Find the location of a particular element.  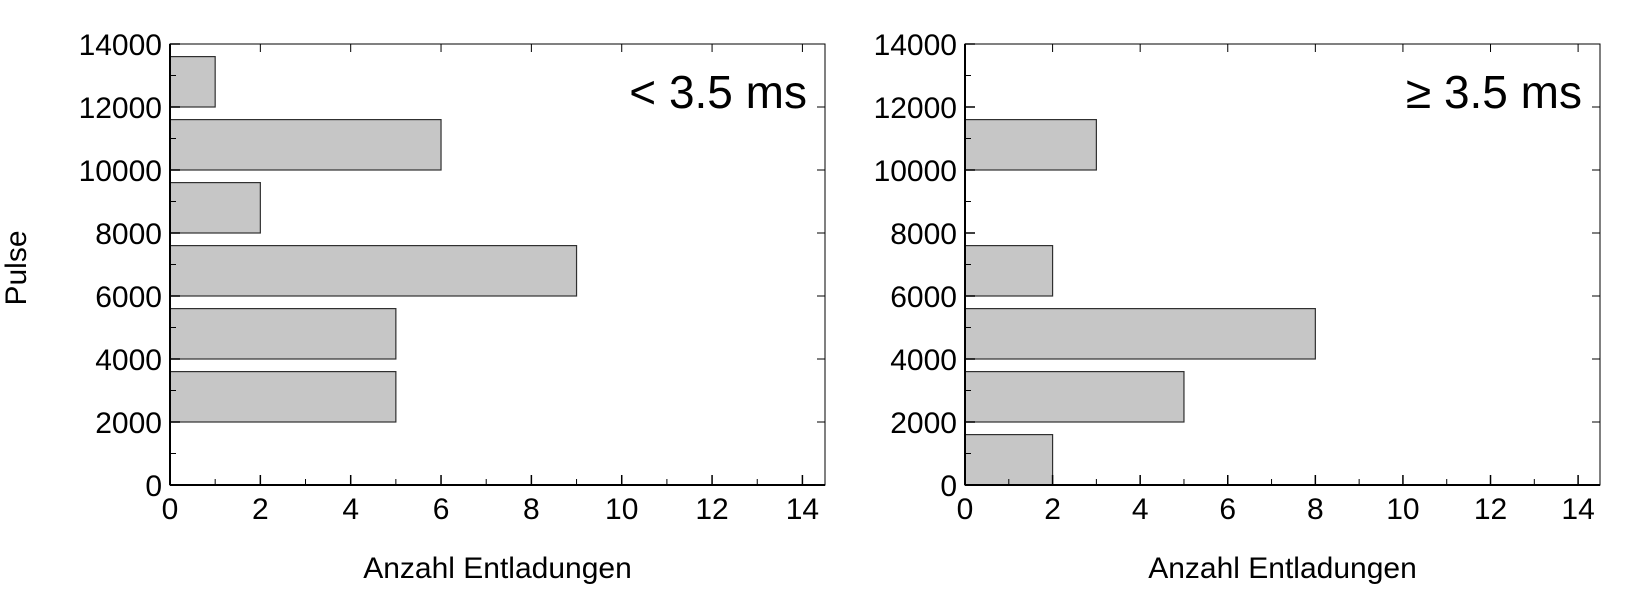

y-axis-title: Pulse is located at coordinates (16, 267).